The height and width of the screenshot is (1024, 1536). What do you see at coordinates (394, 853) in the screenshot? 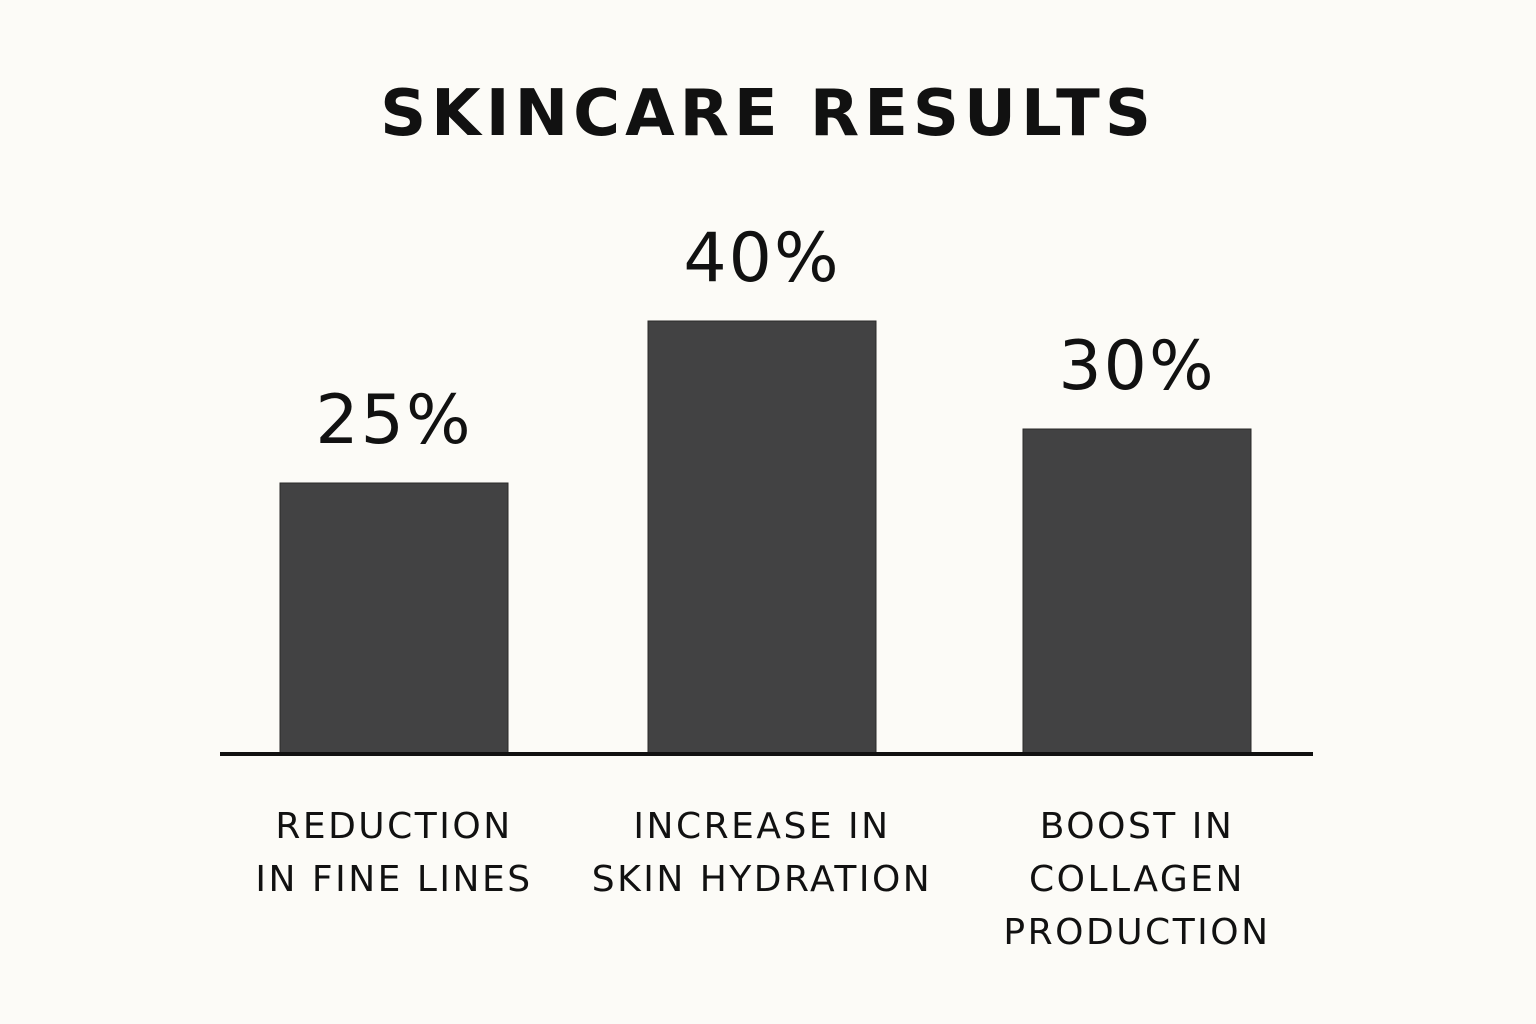
I see `category-label-1: REDUCTION IN FINE LINES` at bounding box center [394, 853].